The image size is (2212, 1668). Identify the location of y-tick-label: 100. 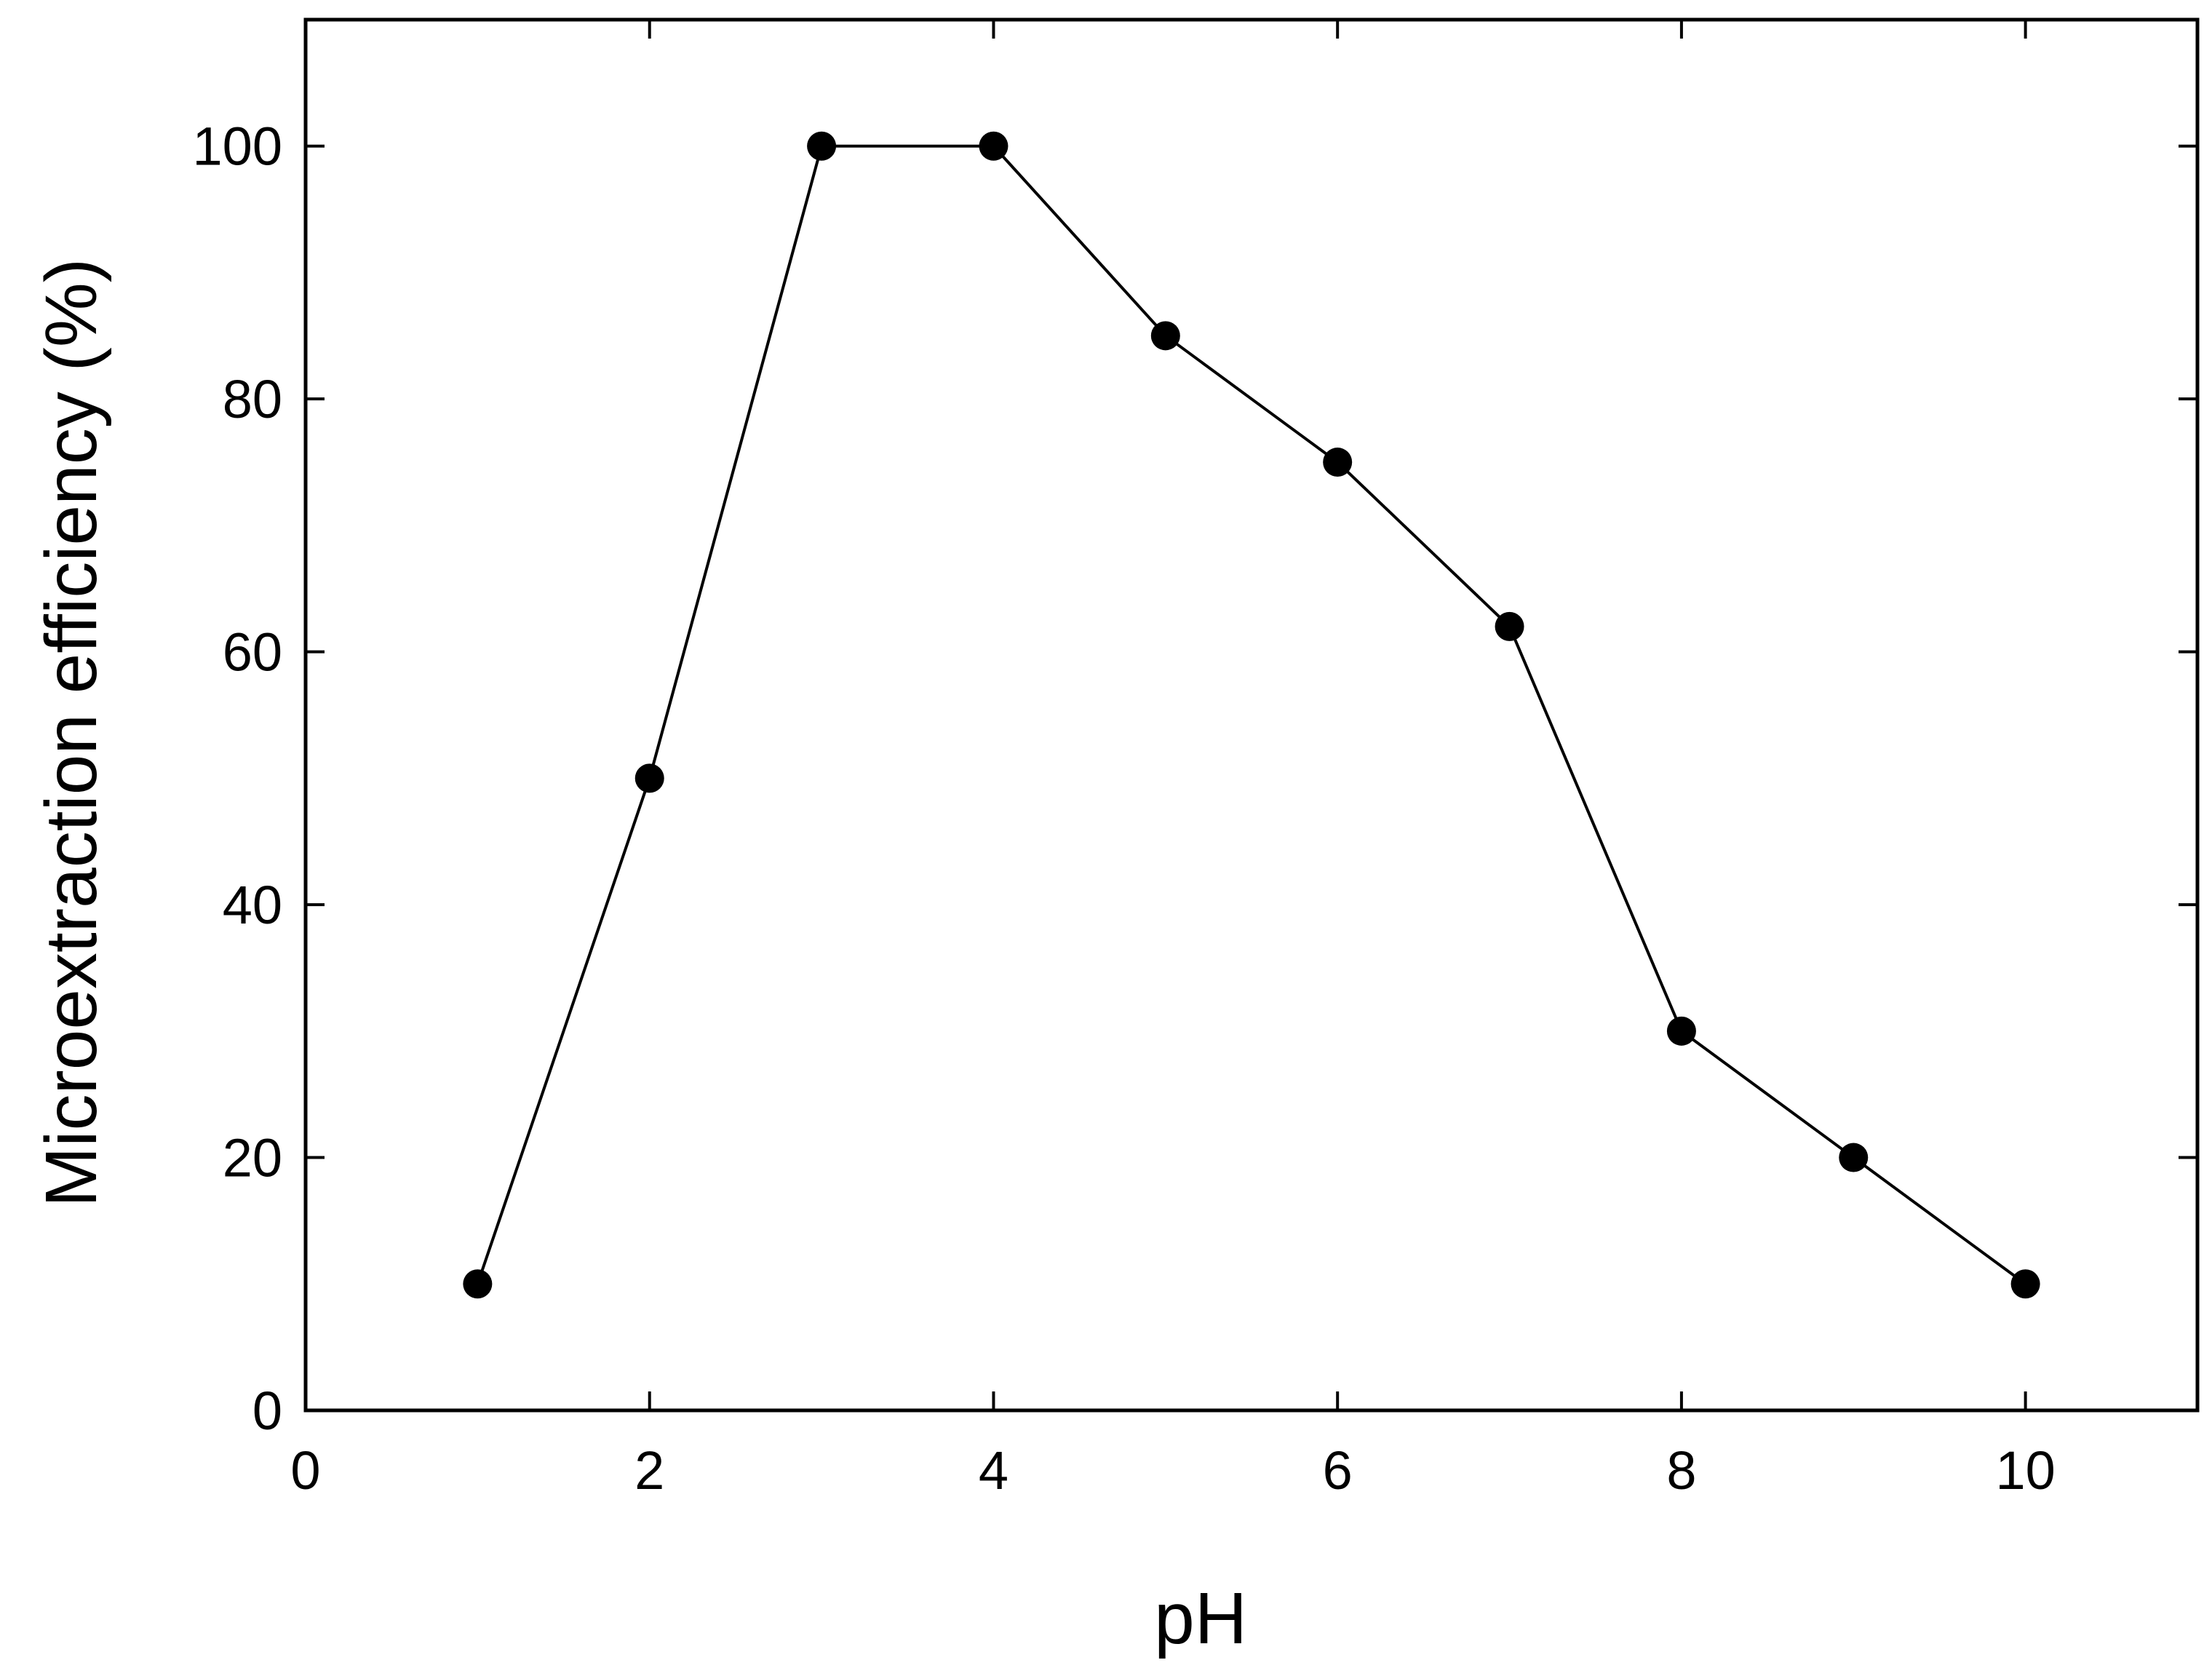
(237, 146).